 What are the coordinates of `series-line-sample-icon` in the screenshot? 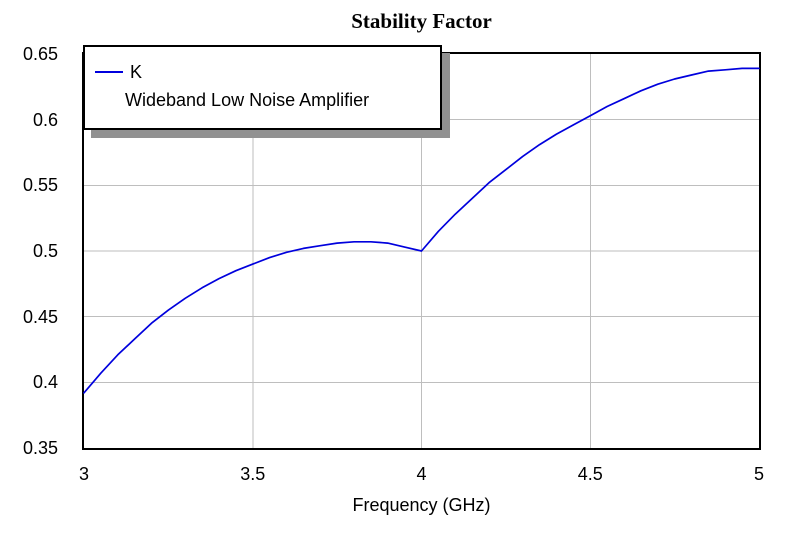 It's located at (109, 72).